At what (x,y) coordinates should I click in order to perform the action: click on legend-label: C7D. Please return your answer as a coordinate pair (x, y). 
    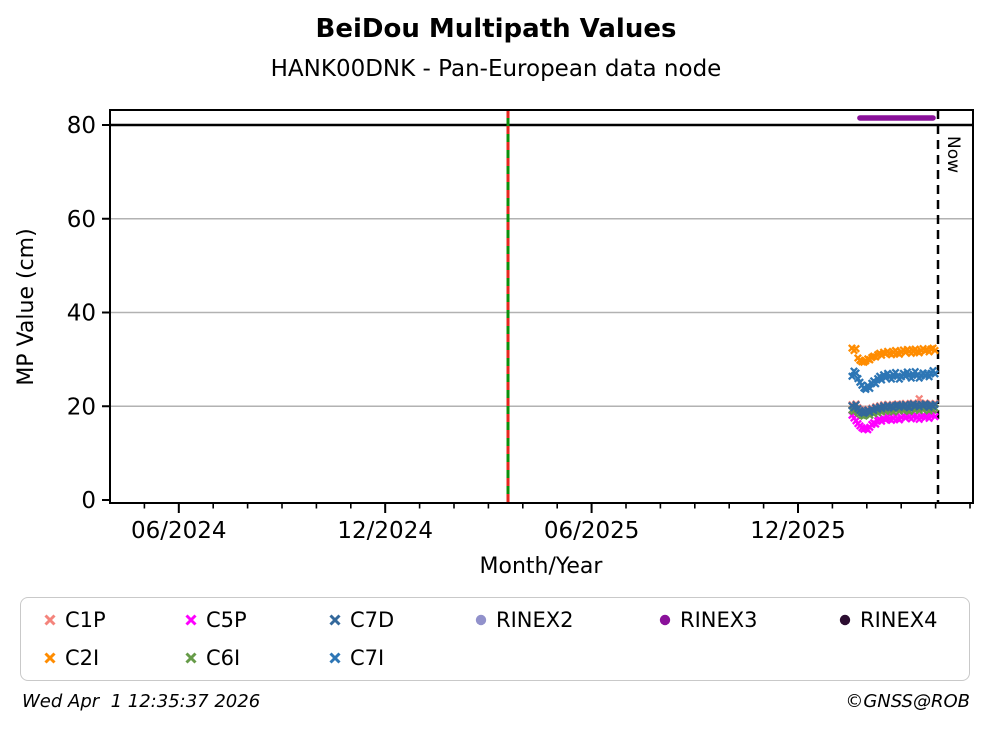
    Looking at the image, I should click on (372, 620).